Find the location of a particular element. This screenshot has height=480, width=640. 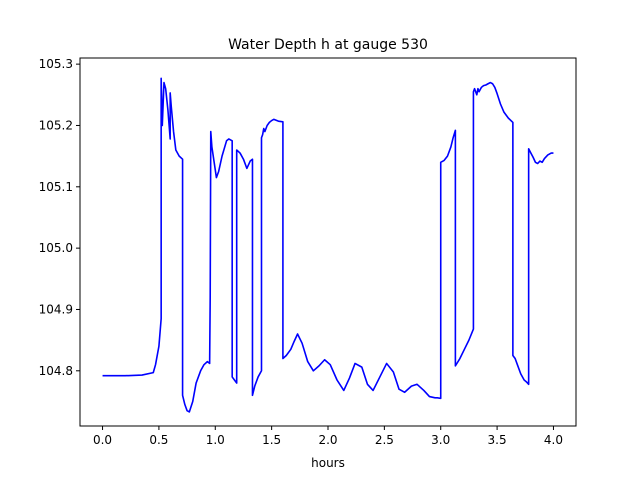

y-tick-label: 105.2 is located at coordinates (56, 125).